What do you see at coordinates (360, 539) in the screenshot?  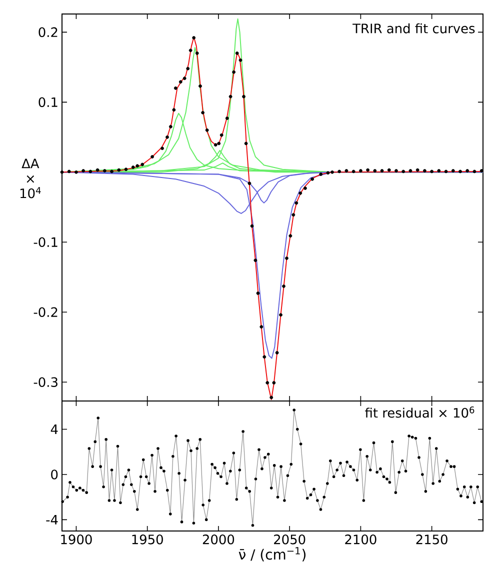 I see `x-tick-label: 2100` at bounding box center [360, 539].